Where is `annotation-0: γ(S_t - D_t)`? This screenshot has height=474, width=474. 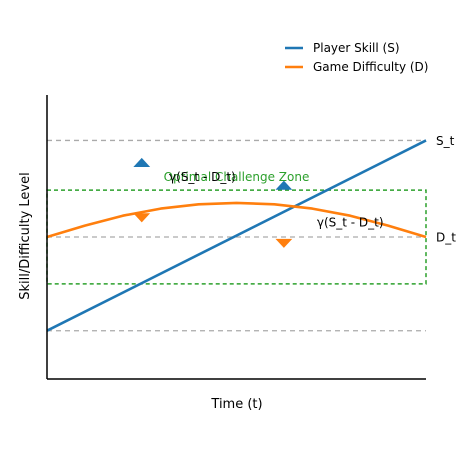
annotation-0: γ(S_t - D_t) is located at coordinates (202, 177).